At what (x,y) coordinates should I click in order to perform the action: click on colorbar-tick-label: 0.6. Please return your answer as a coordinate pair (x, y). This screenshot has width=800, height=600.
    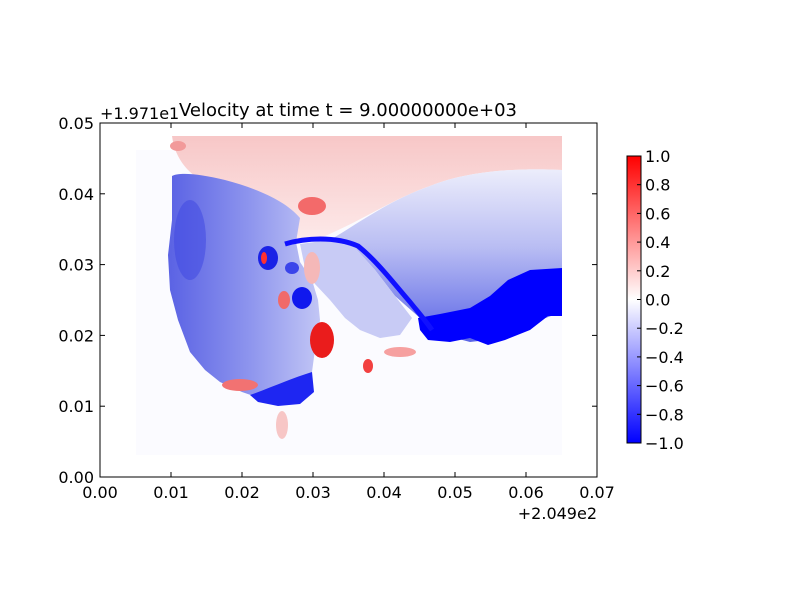
    Looking at the image, I should click on (657, 213).